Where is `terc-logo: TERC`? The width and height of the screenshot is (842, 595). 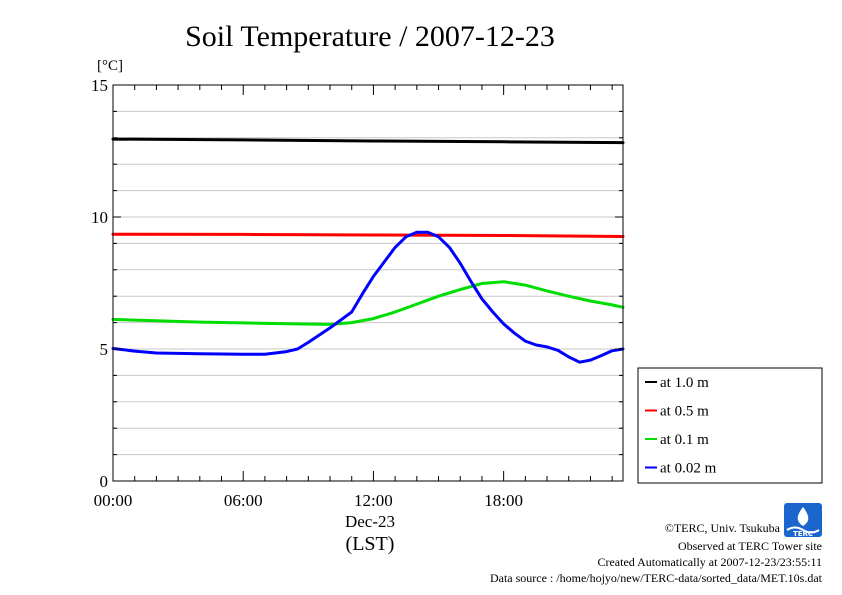
terc-logo: TERC is located at coordinates (803, 520).